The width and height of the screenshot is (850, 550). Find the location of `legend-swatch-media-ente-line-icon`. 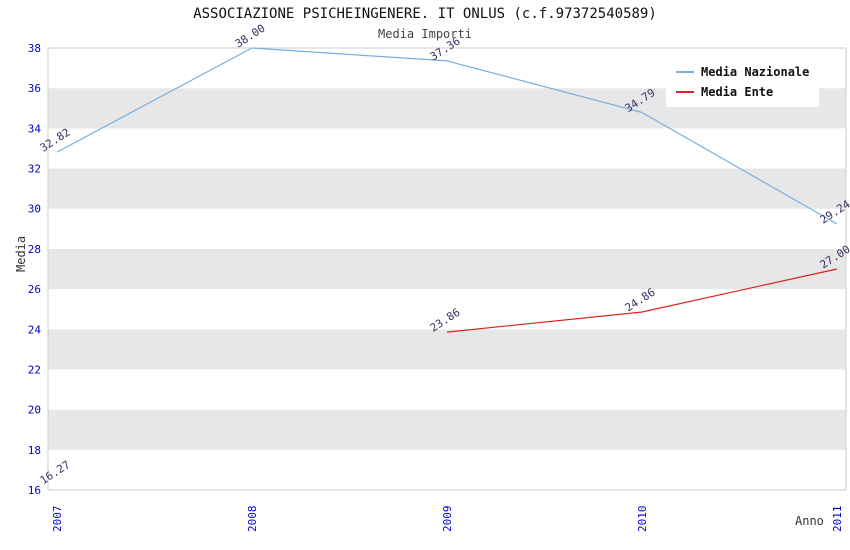

legend-swatch-media-ente-line-icon is located at coordinates (685, 92).